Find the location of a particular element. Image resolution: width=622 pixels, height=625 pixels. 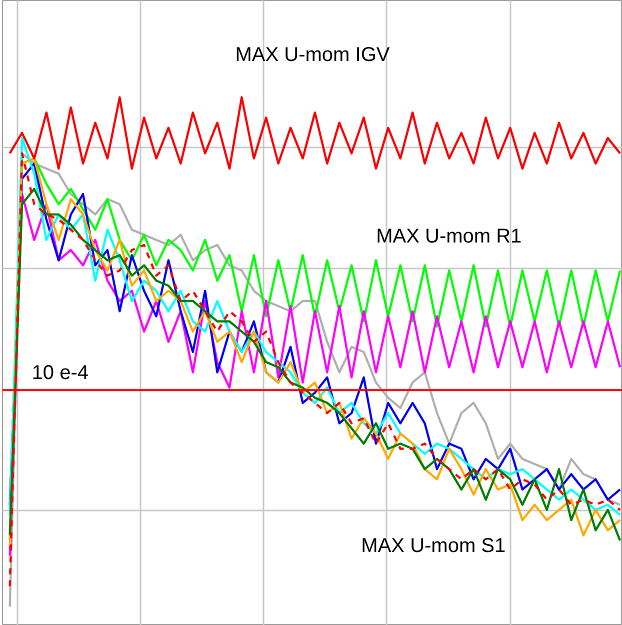

text: MAX U-mom IGV is located at coordinates (312, 55).